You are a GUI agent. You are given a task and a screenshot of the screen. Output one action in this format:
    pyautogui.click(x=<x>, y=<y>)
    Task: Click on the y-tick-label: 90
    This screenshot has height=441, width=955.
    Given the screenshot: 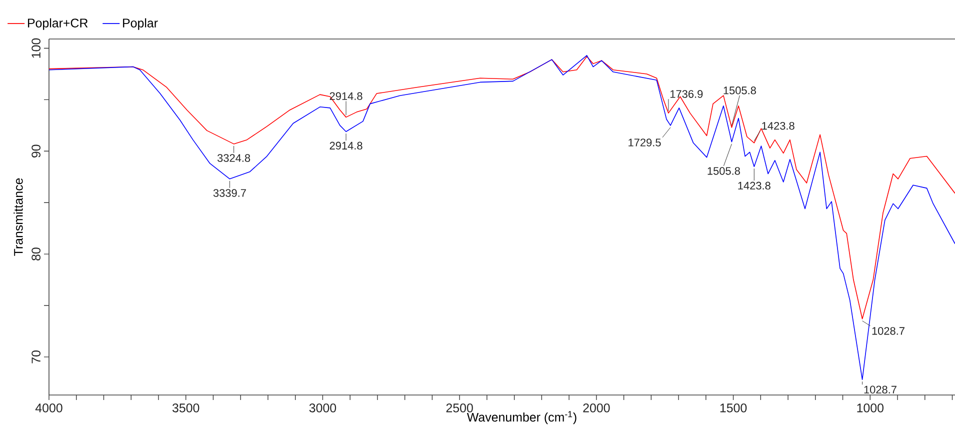 What is the action you would take?
    pyautogui.click(x=36, y=151)
    